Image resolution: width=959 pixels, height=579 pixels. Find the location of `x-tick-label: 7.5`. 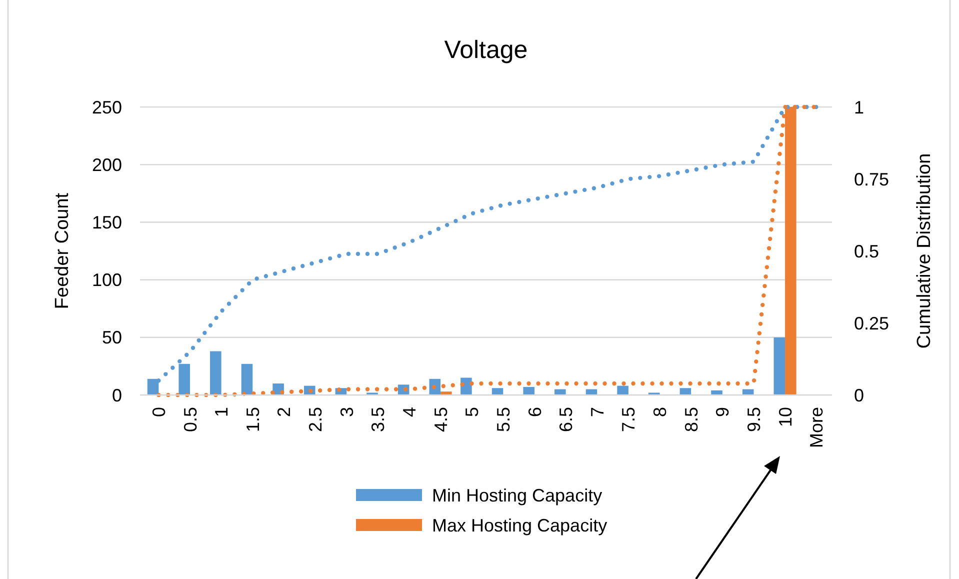

x-tick-label: 7.5 is located at coordinates (628, 419).